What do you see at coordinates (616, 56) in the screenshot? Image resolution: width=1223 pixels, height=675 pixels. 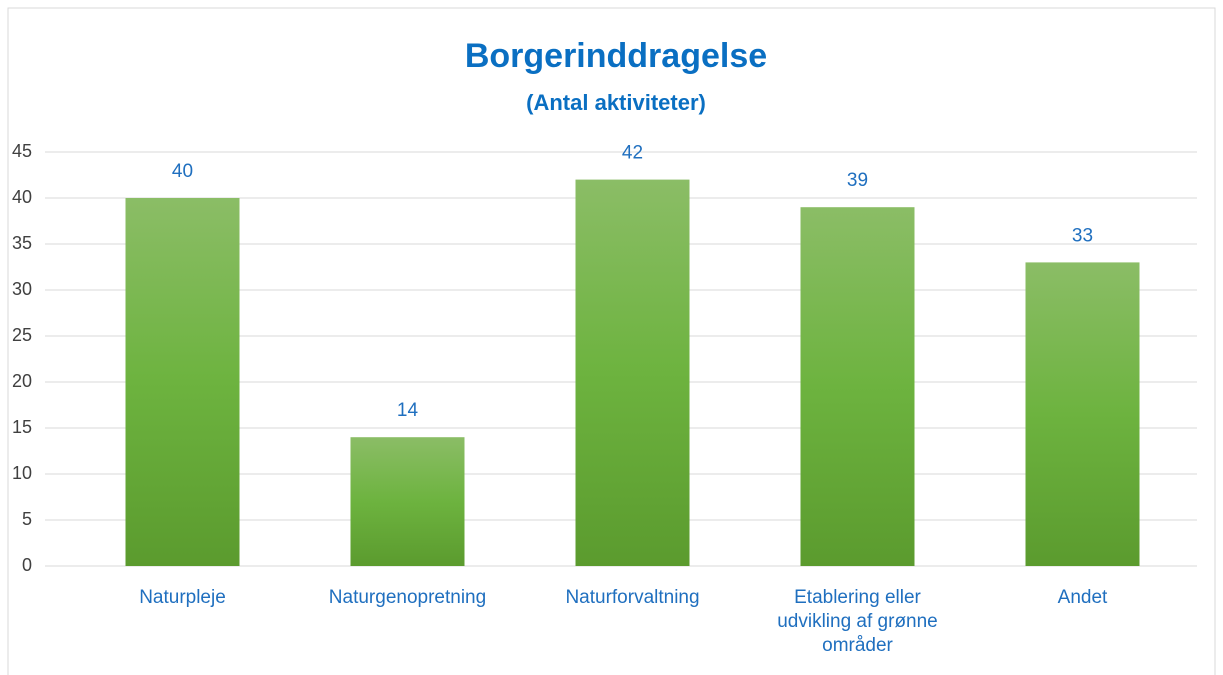 I see `chart-title: Borgerinddragelse` at bounding box center [616, 56].